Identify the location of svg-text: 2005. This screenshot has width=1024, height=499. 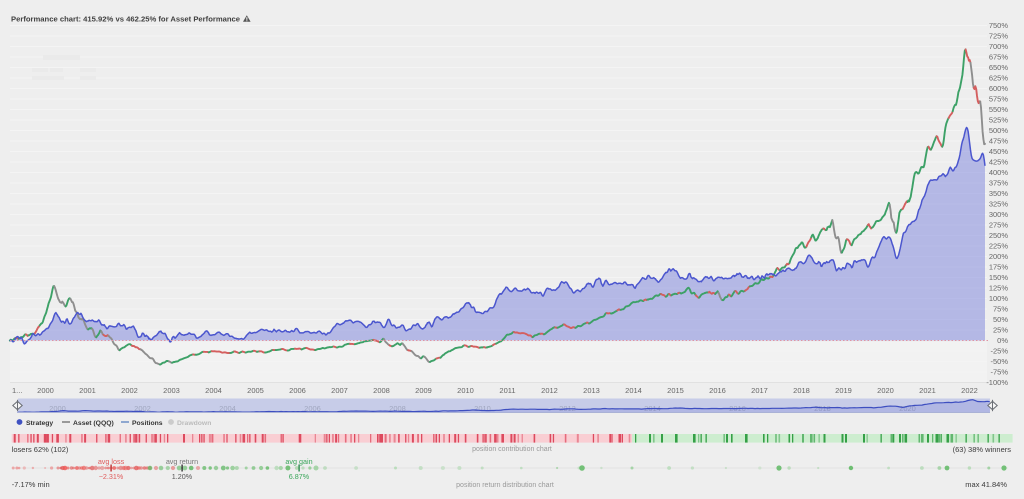
(255, 390).